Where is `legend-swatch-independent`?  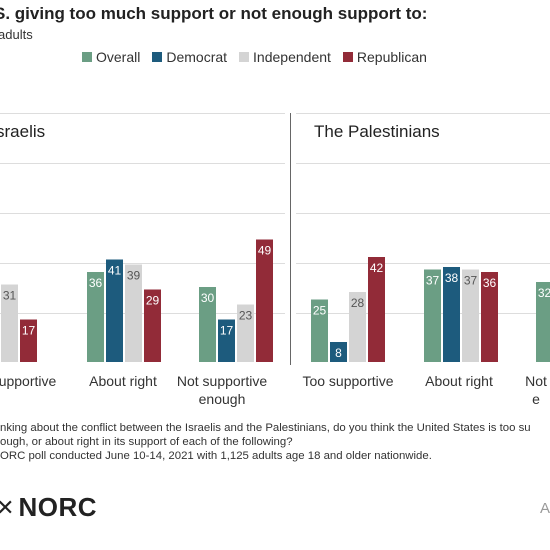
legend-swatch-independent is located at coordinates (244, 57).